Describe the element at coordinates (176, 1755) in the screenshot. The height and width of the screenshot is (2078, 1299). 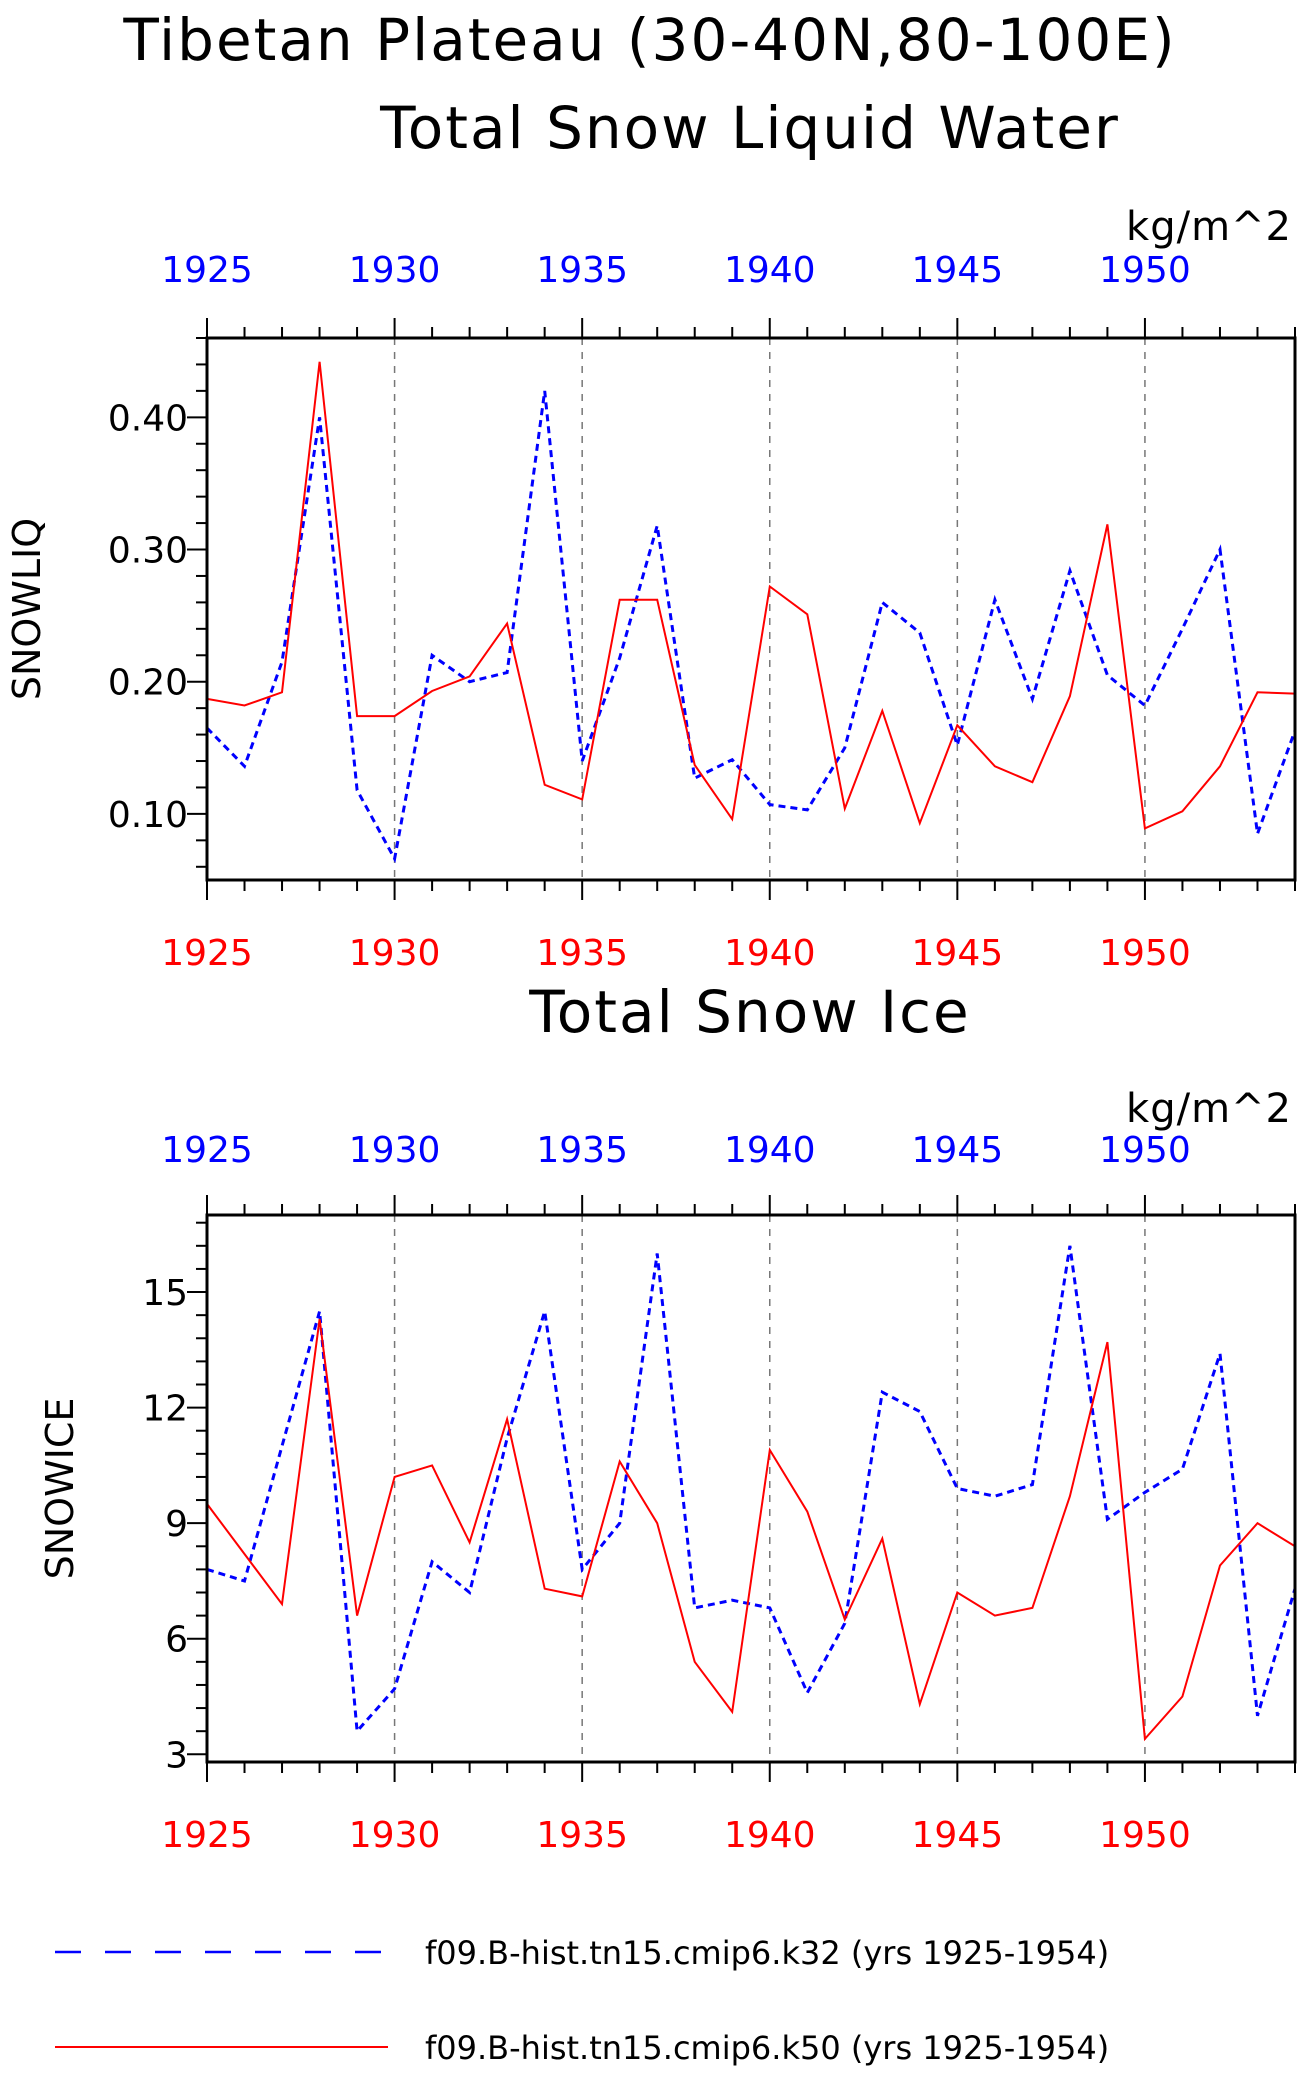
I see `snowice-ytick-label-0: 3` at that location.